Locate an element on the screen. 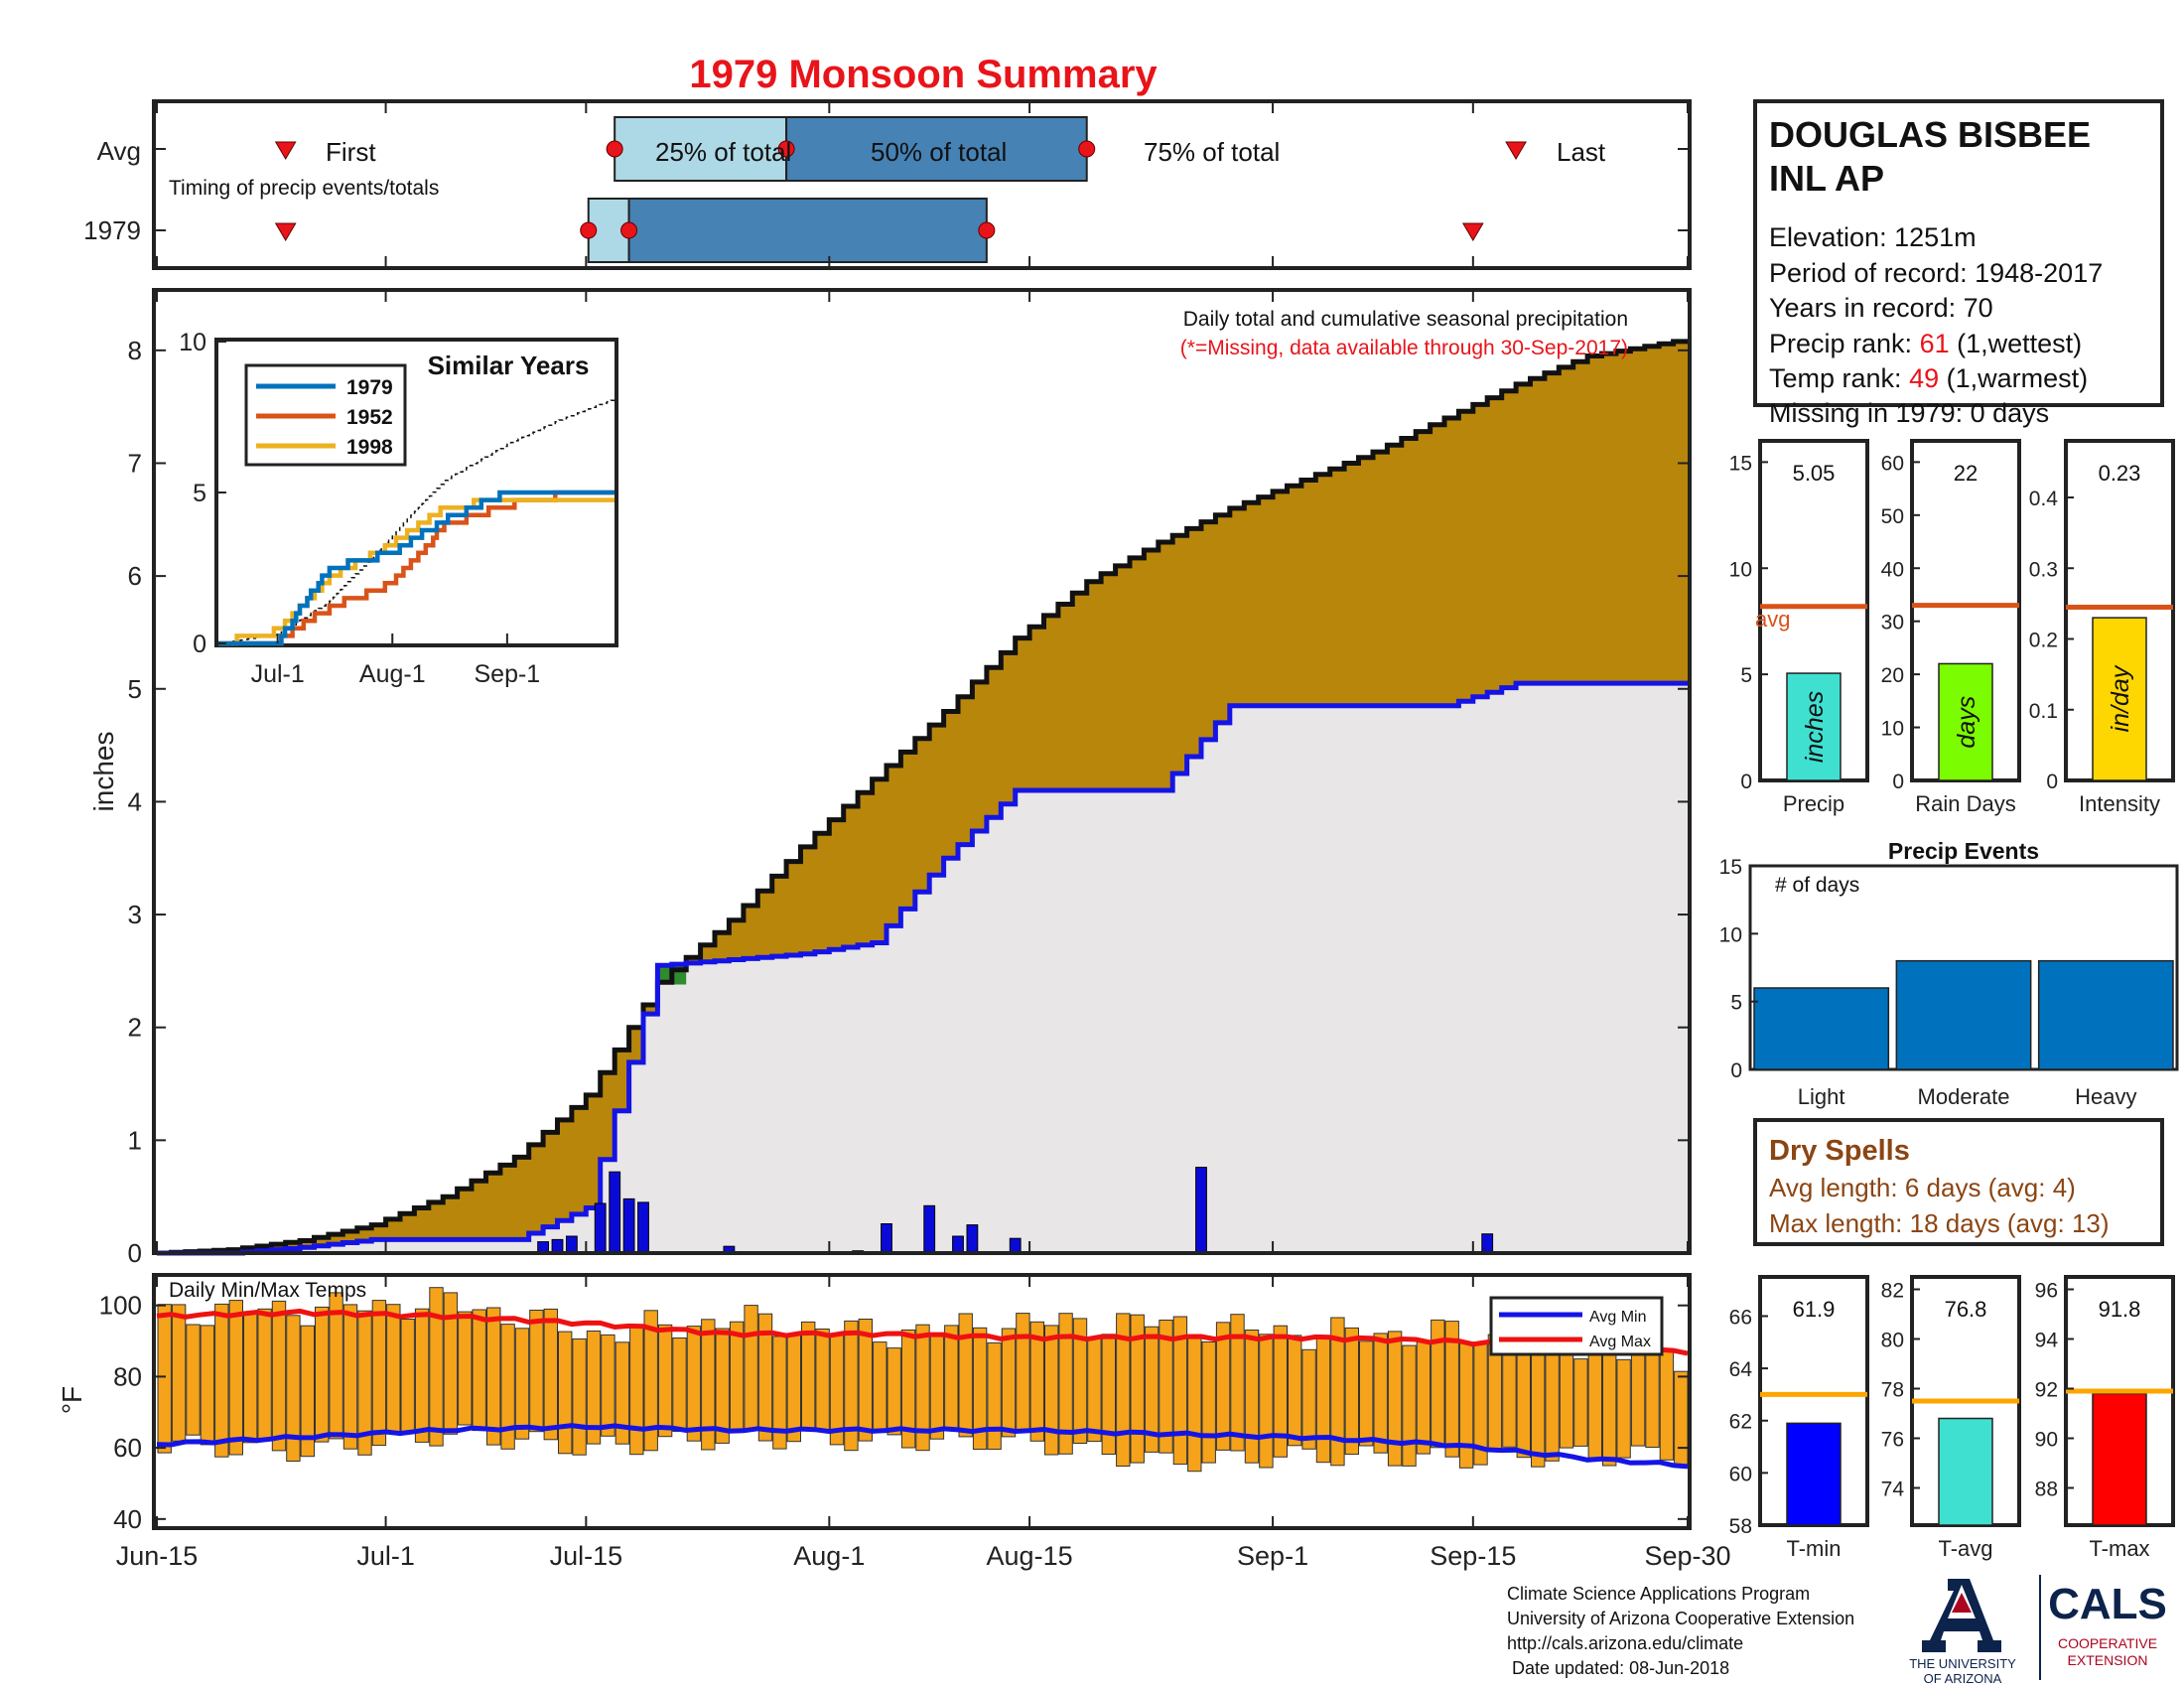 This screenshot has height=1688, width=2184. avg-p50-marker is located at coordinates (786, 149).